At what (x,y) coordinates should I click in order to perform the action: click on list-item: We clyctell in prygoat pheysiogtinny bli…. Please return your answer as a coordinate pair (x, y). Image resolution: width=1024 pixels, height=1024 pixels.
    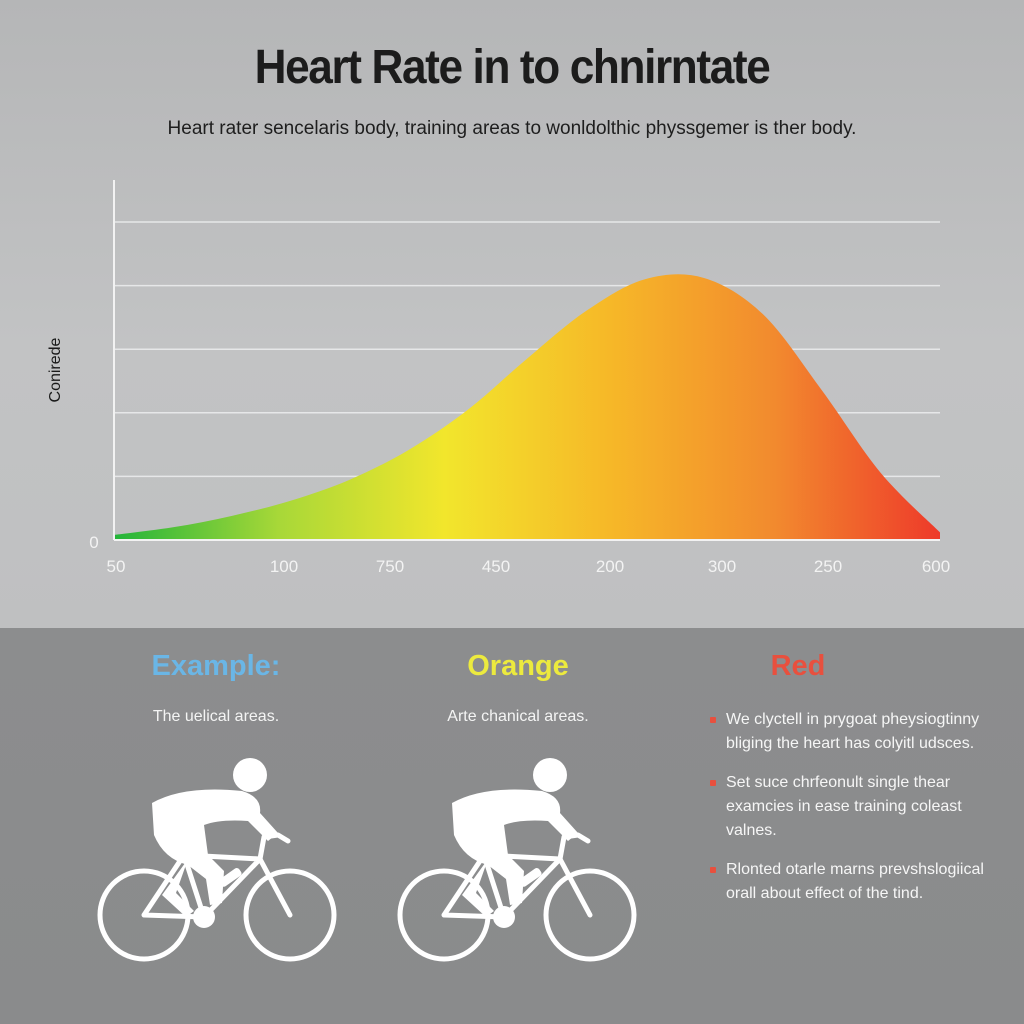
    Looking at the image, I should click on (858, 732).